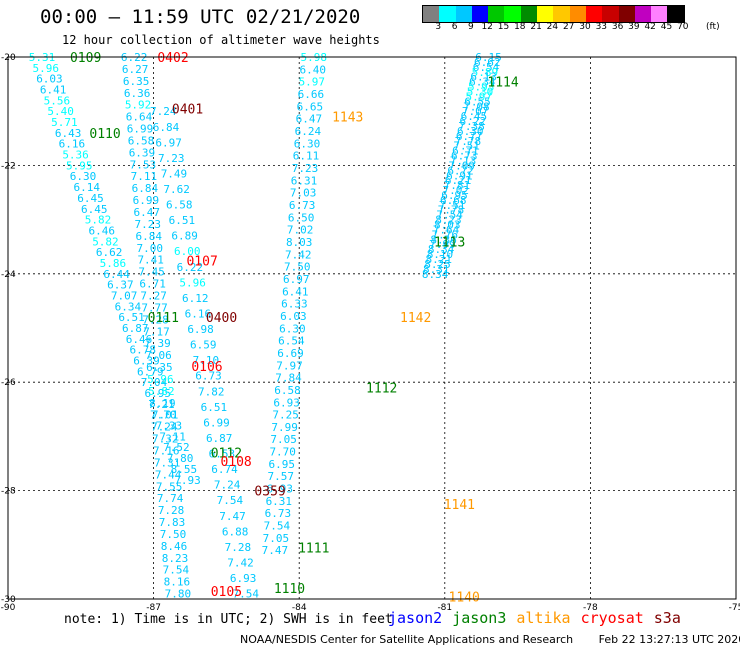 This screenshot has width=740, height=650. Describe the element at coordinates (449, 242) in the screenshot. I see `pass-time-label: 1113` at that location.